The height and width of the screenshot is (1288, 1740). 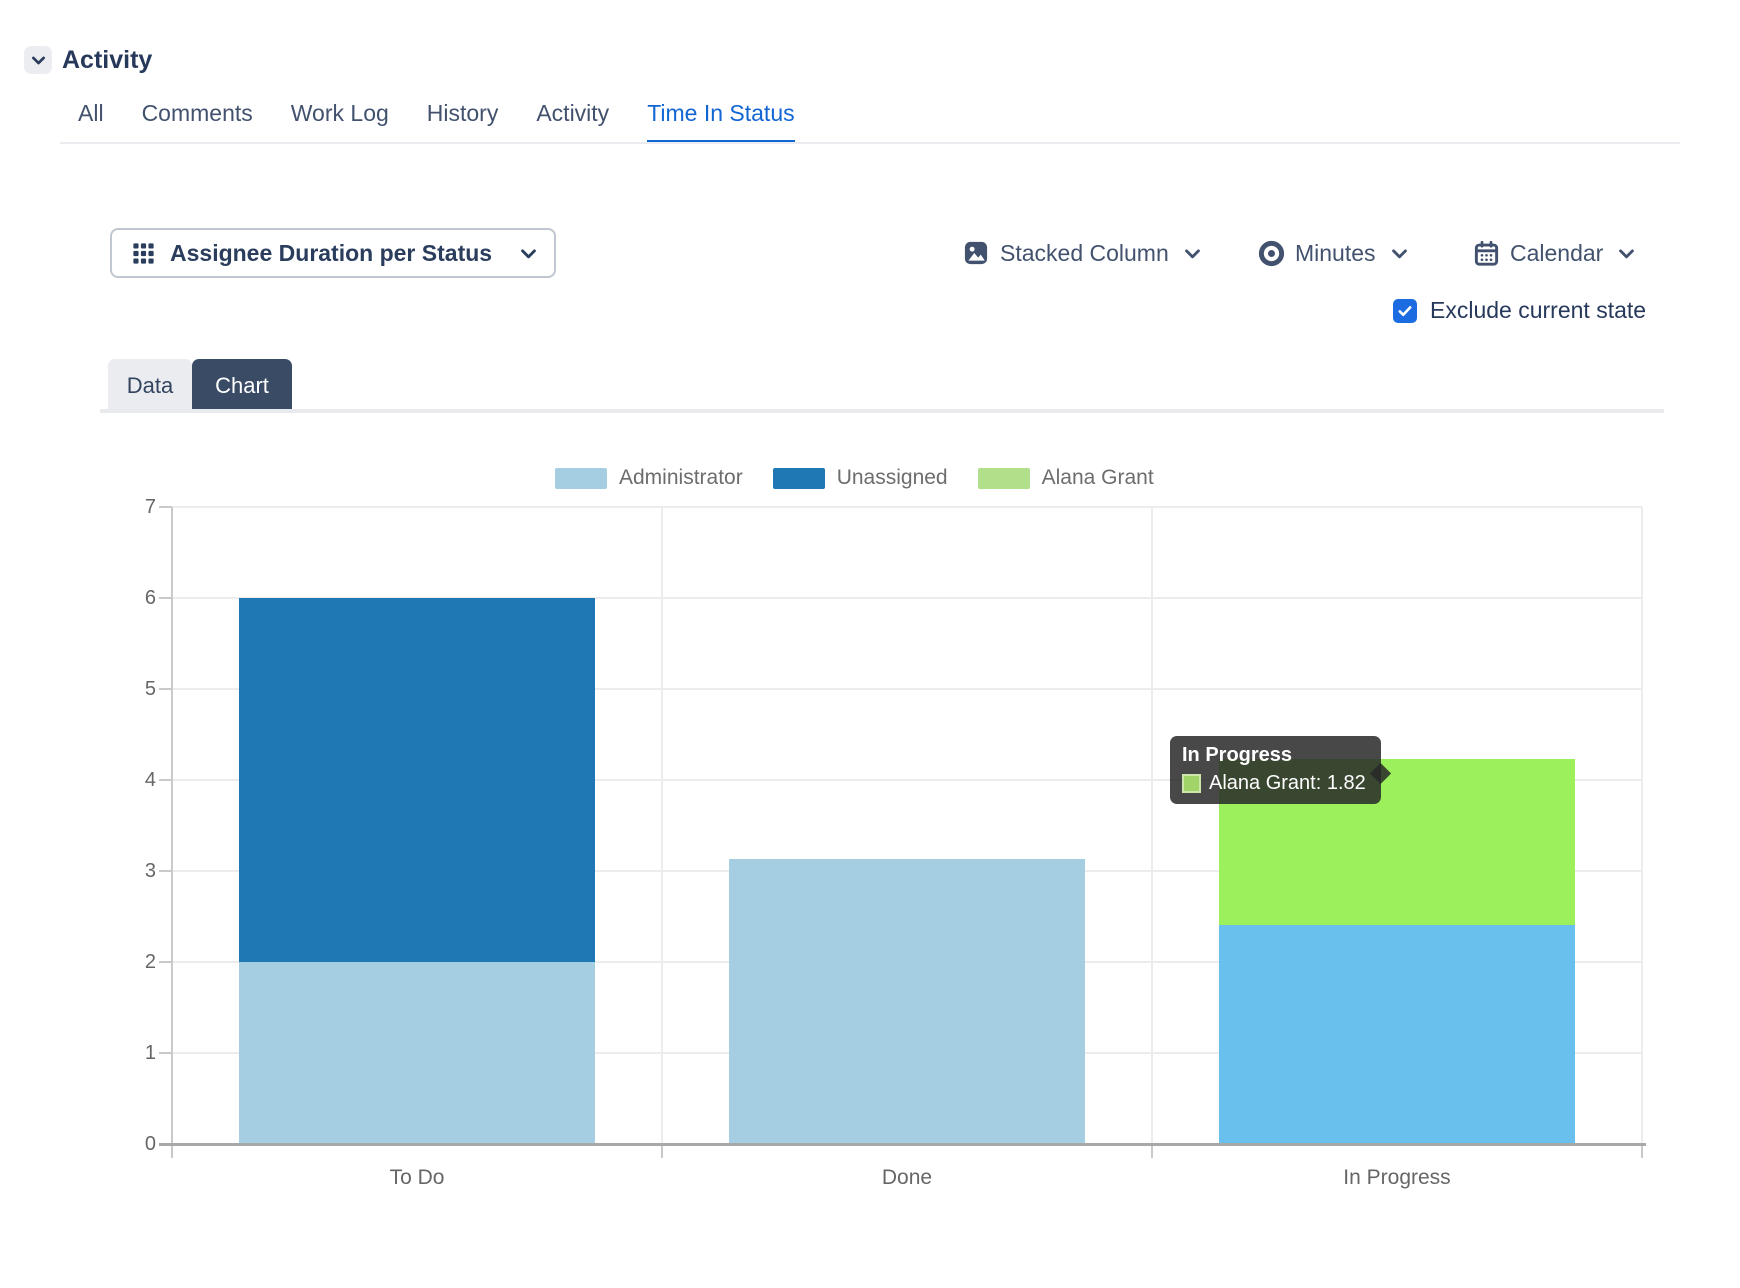 What do you see at coordinates (150, 598) in the screenshot?
I see `y-axis-label: 6` at bounding box center [150, 598].